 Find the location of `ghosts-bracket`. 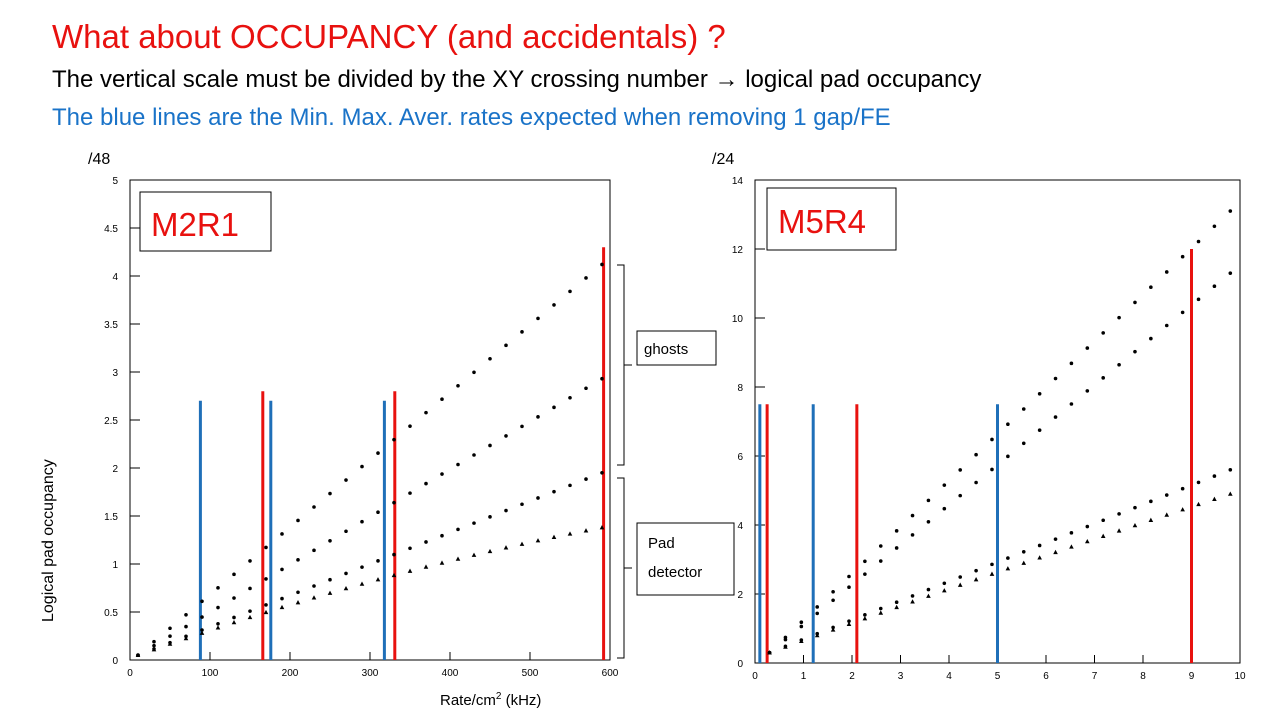

ghosts-bracket is located at coordinates (621, 365).